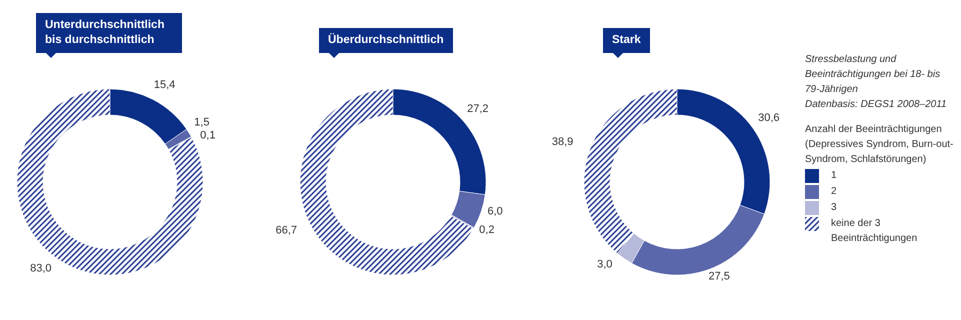 This screenshot has width=961, height=320. I want to click on data-label: 15,4, so click(165, 85).